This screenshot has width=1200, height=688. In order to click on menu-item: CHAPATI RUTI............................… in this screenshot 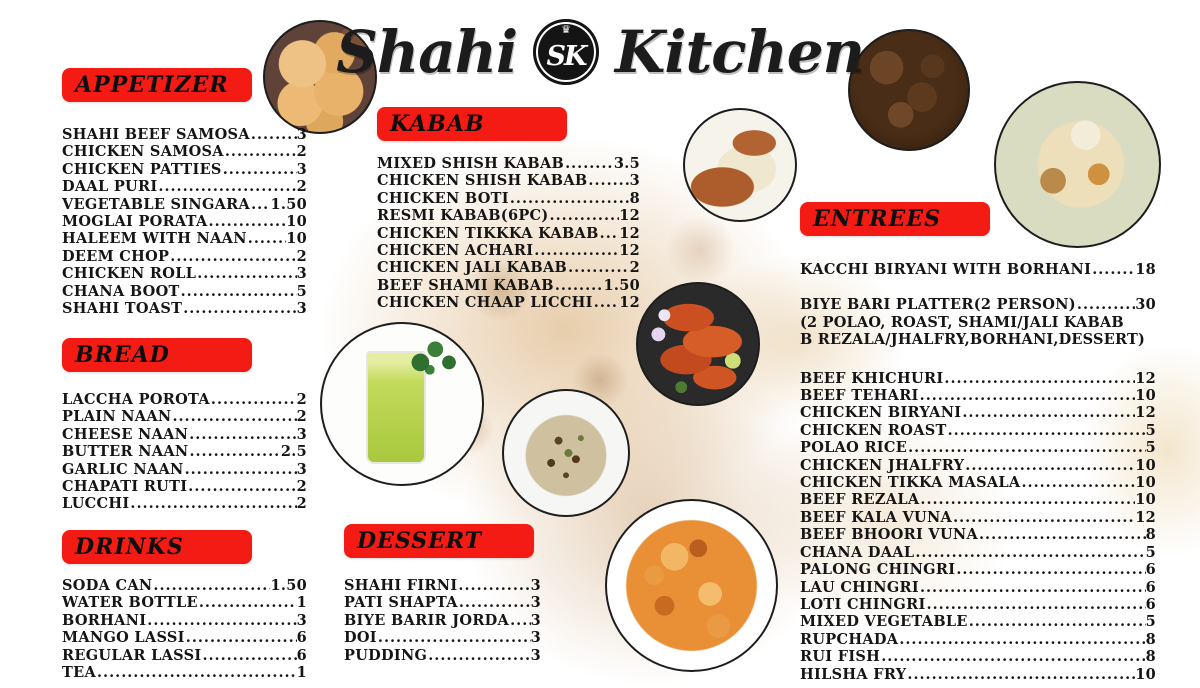, I will do `click(184, 486)`.